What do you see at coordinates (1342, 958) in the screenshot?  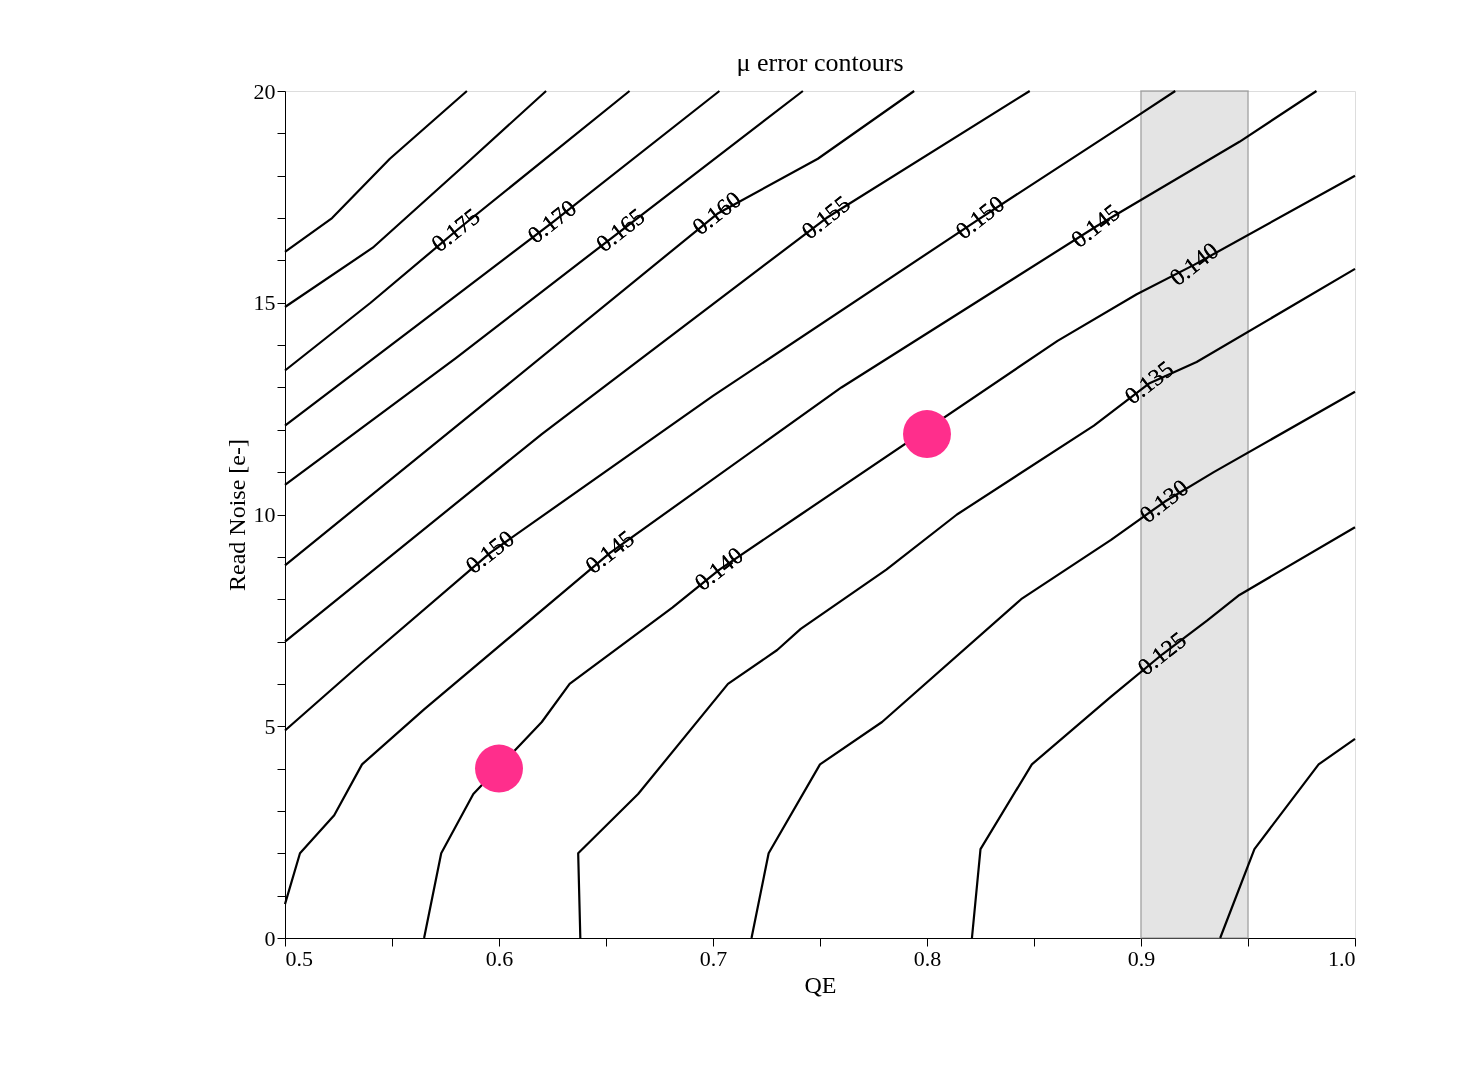 I see `x-tick-label: 1.0` at bounding box center [1342, 958].